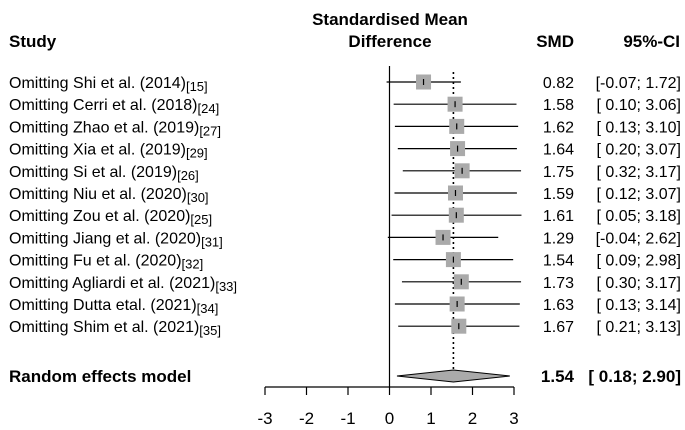 This screenshot has height=430, width=685. What do you see at coordinates (558, 83) in the screenshot?
I see `smd-value: 0.82` at bounding box center [558, 83].